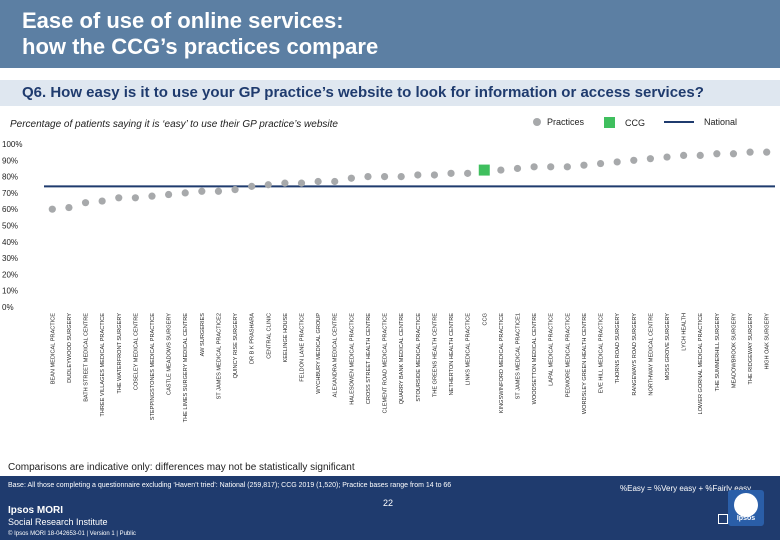  Describe the element at coordinates (723, 519) in the screenshot. I see `nav-icon` at that location.